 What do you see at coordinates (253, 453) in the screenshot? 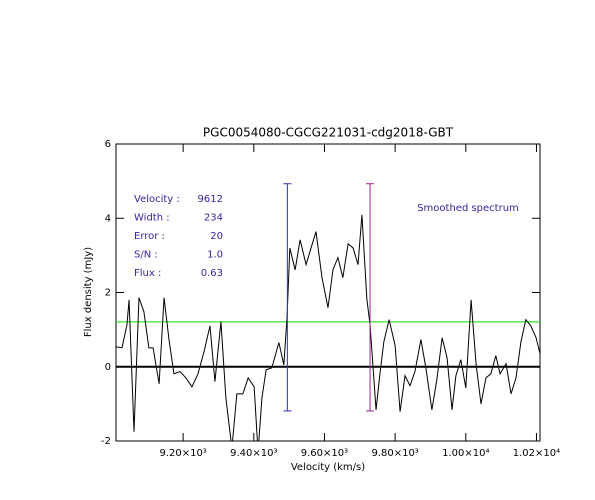
I see `x-tick-label: 9.40×10³` at bounding box center [253, 453].